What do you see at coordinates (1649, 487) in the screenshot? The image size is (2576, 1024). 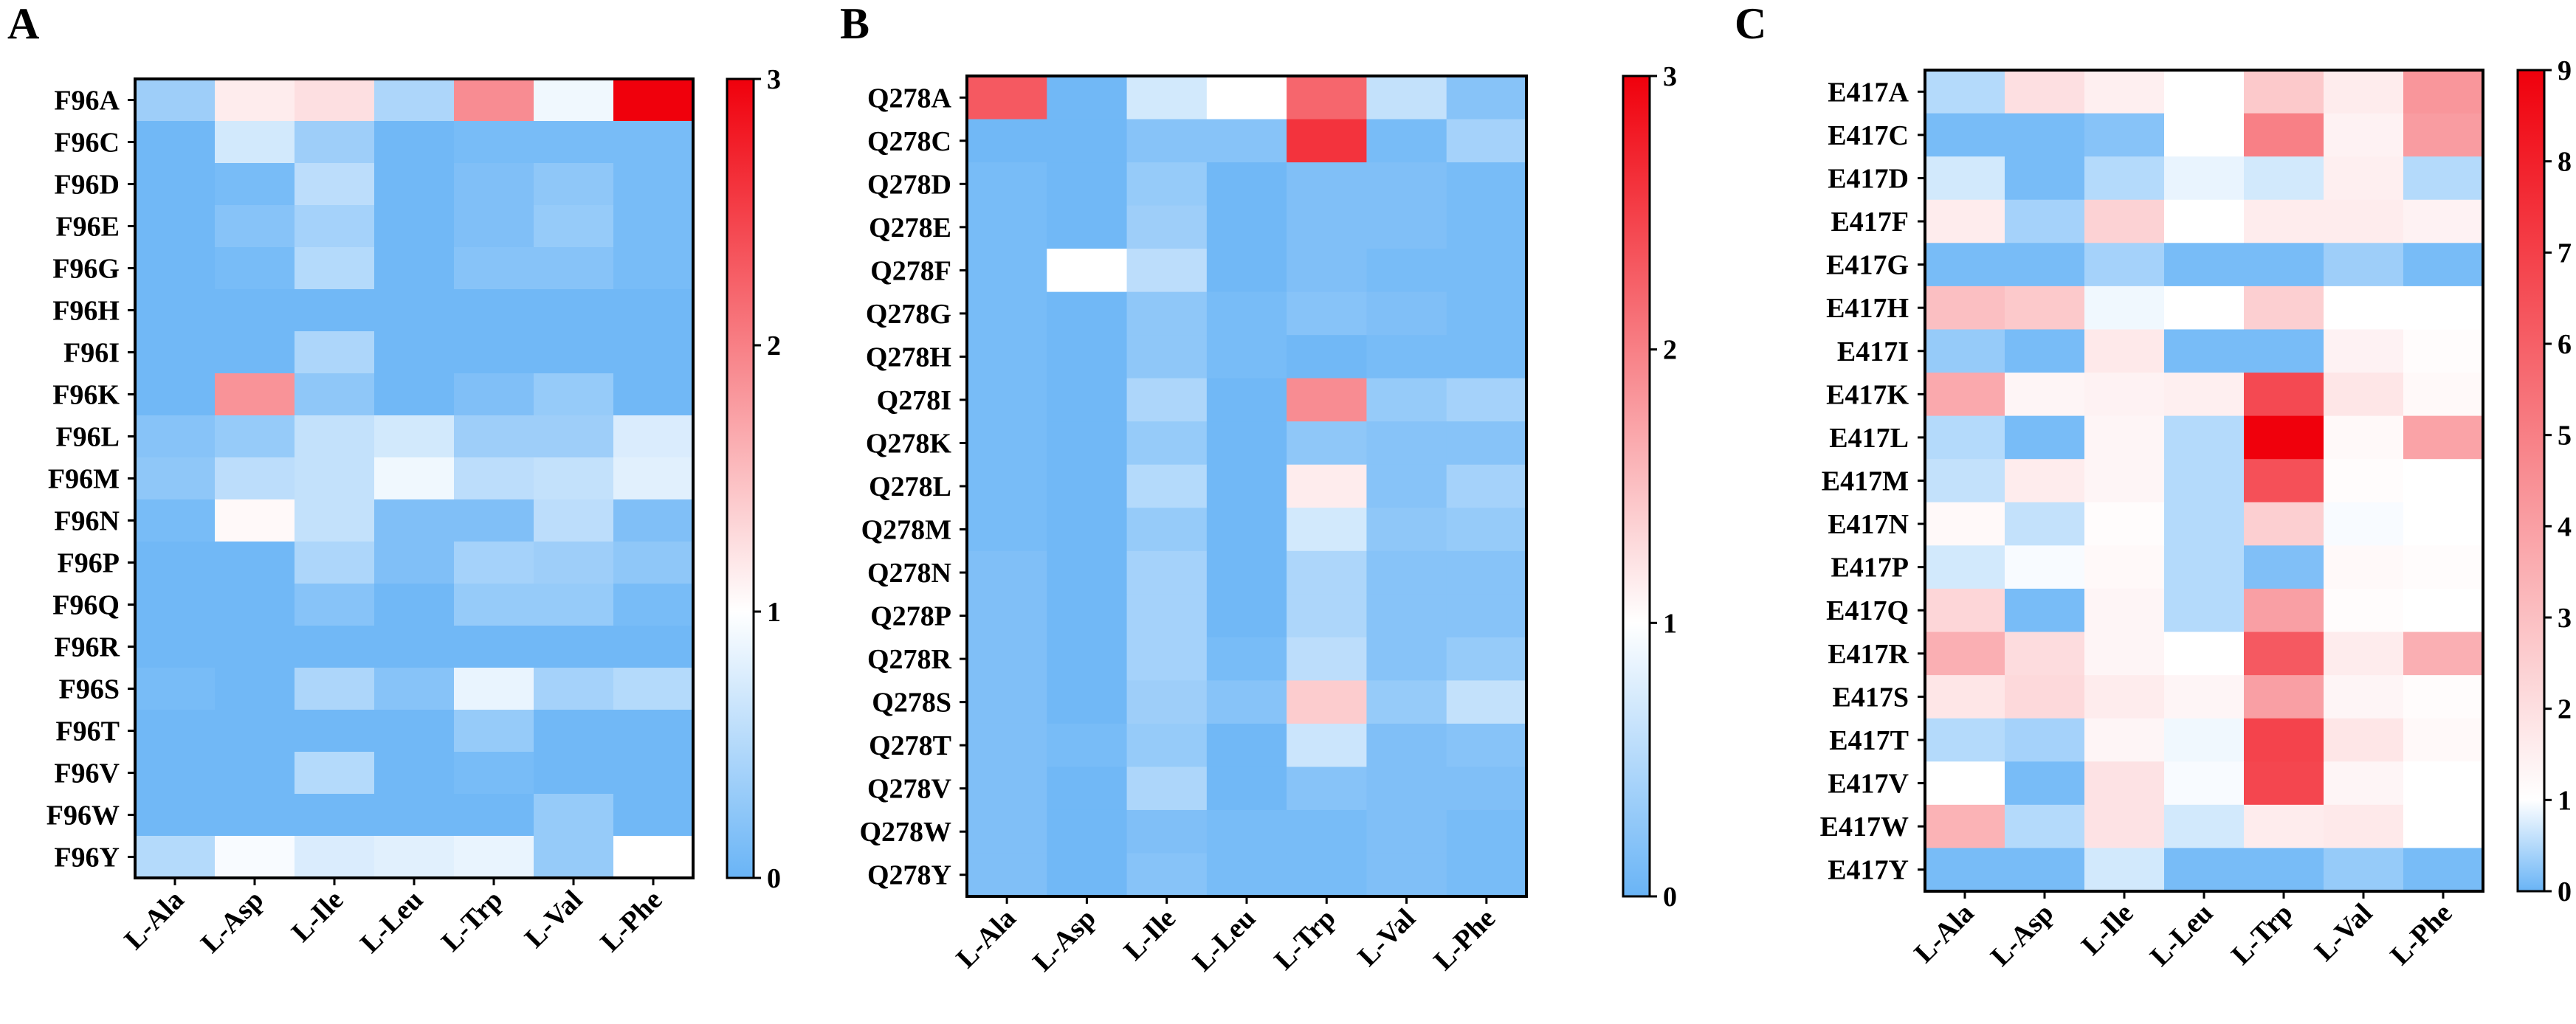 I see `colorbar: 0 1 2 3` at bounding box center [1649, 487].